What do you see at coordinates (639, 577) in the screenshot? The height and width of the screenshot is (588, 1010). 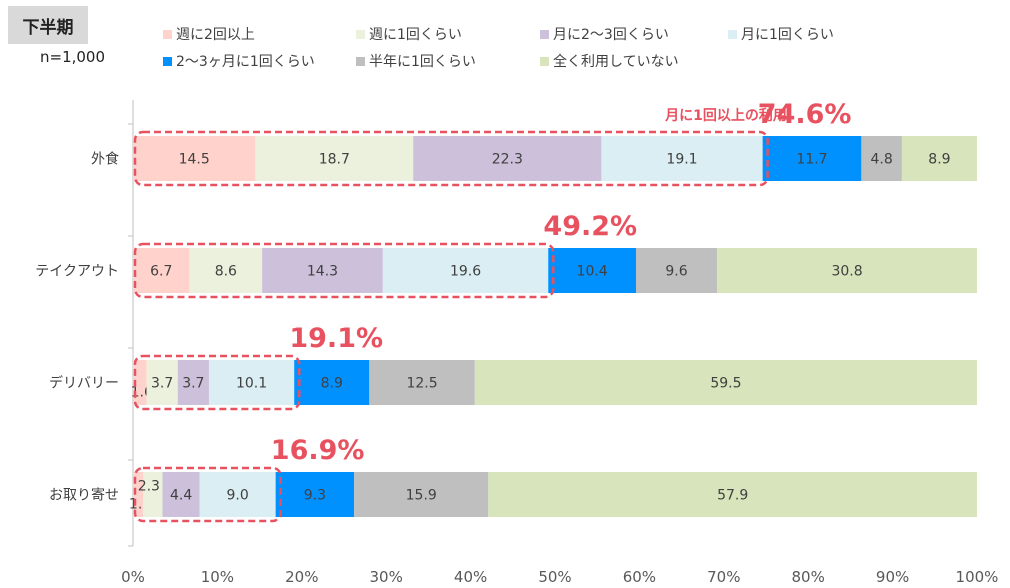 I see `x-tick-label: 60%` at bounding box center [639, 577].